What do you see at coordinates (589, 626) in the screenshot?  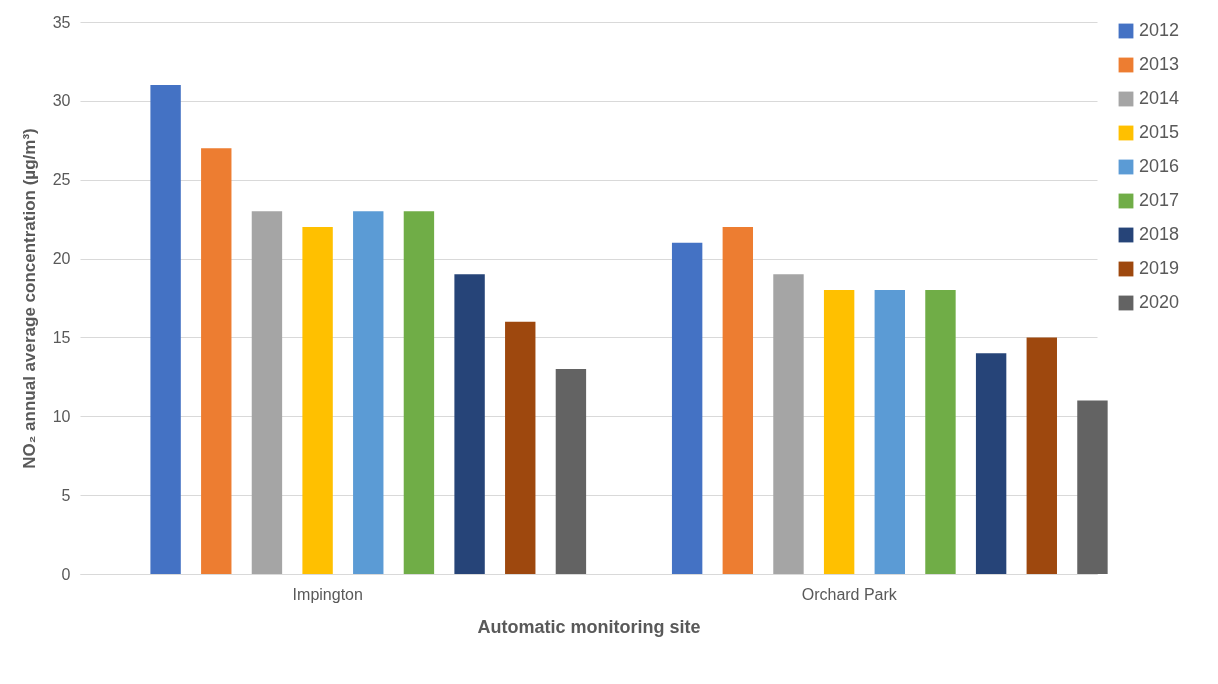 I see `x-axis-title: Automatic monitoring site` at bounding box center [589, 626].